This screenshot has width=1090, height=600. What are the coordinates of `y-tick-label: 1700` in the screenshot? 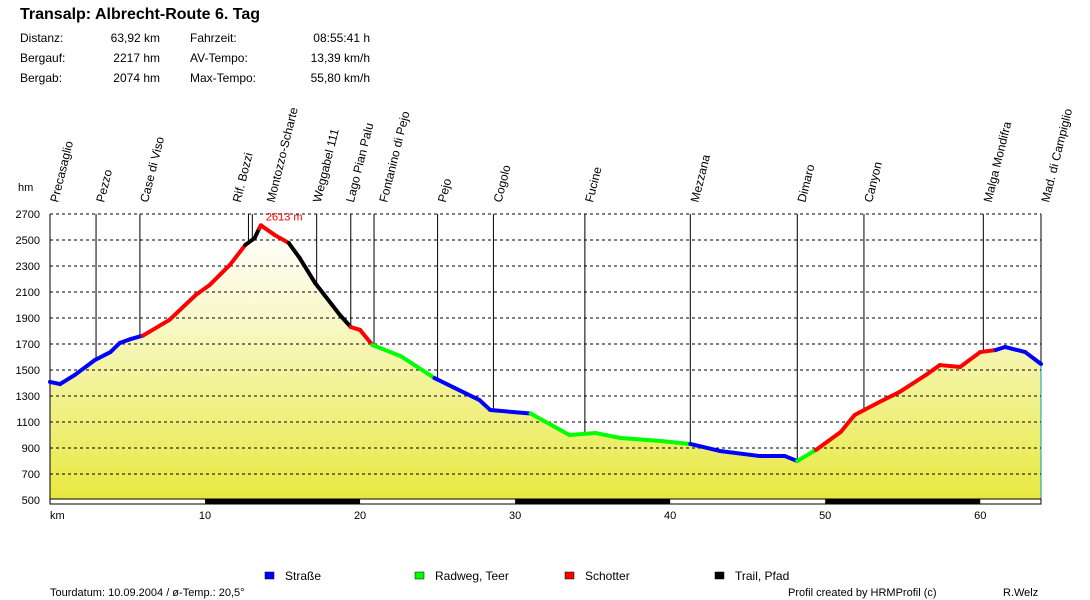 It's located at (28, 345).